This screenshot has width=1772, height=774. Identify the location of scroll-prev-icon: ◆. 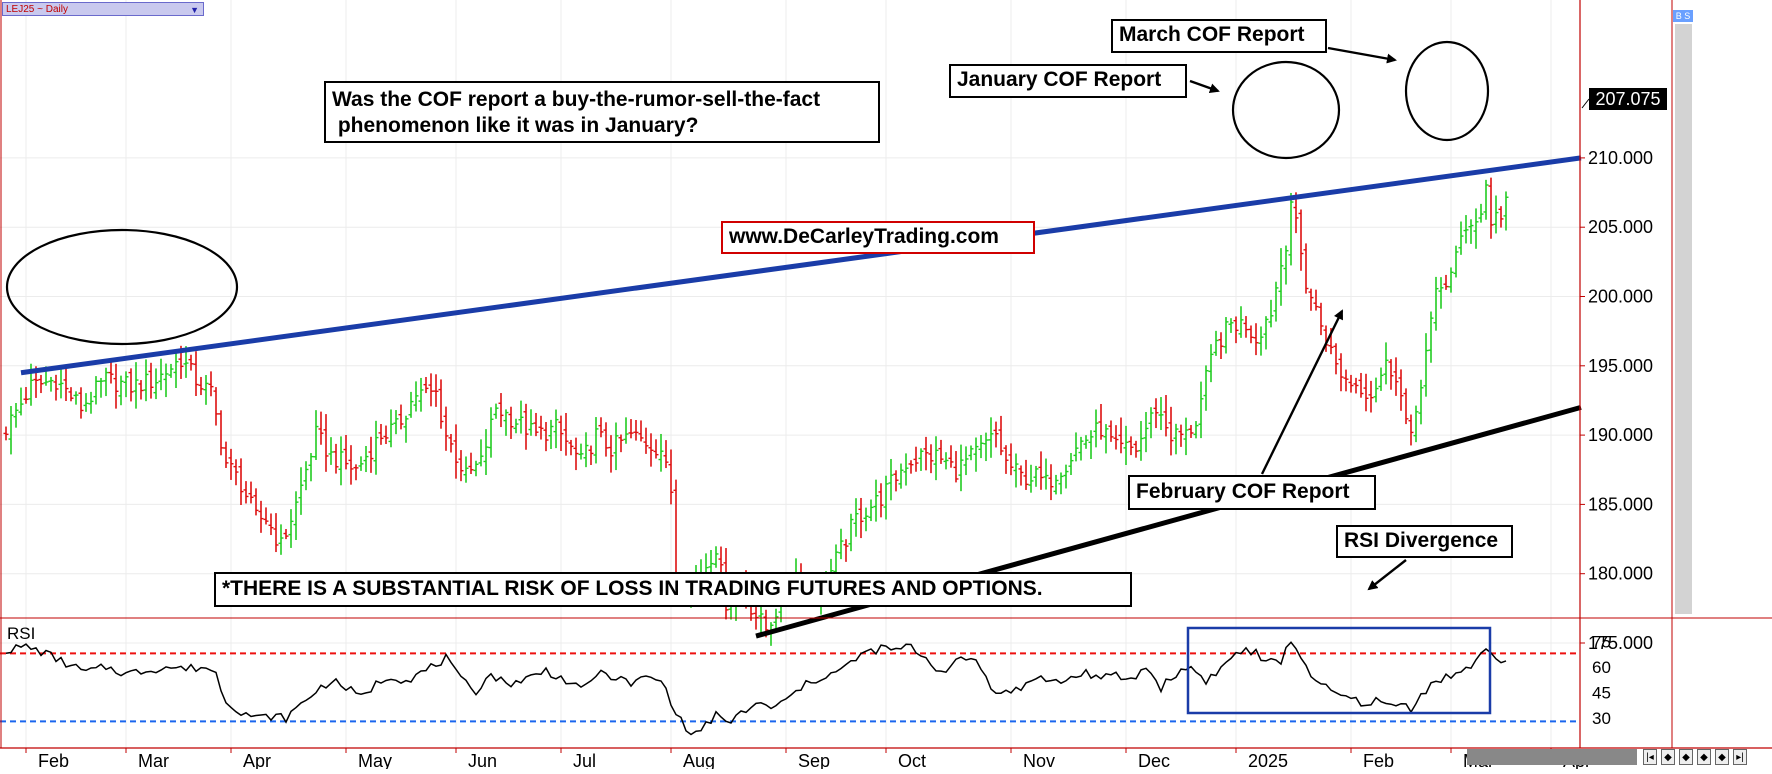
(1668, 757).